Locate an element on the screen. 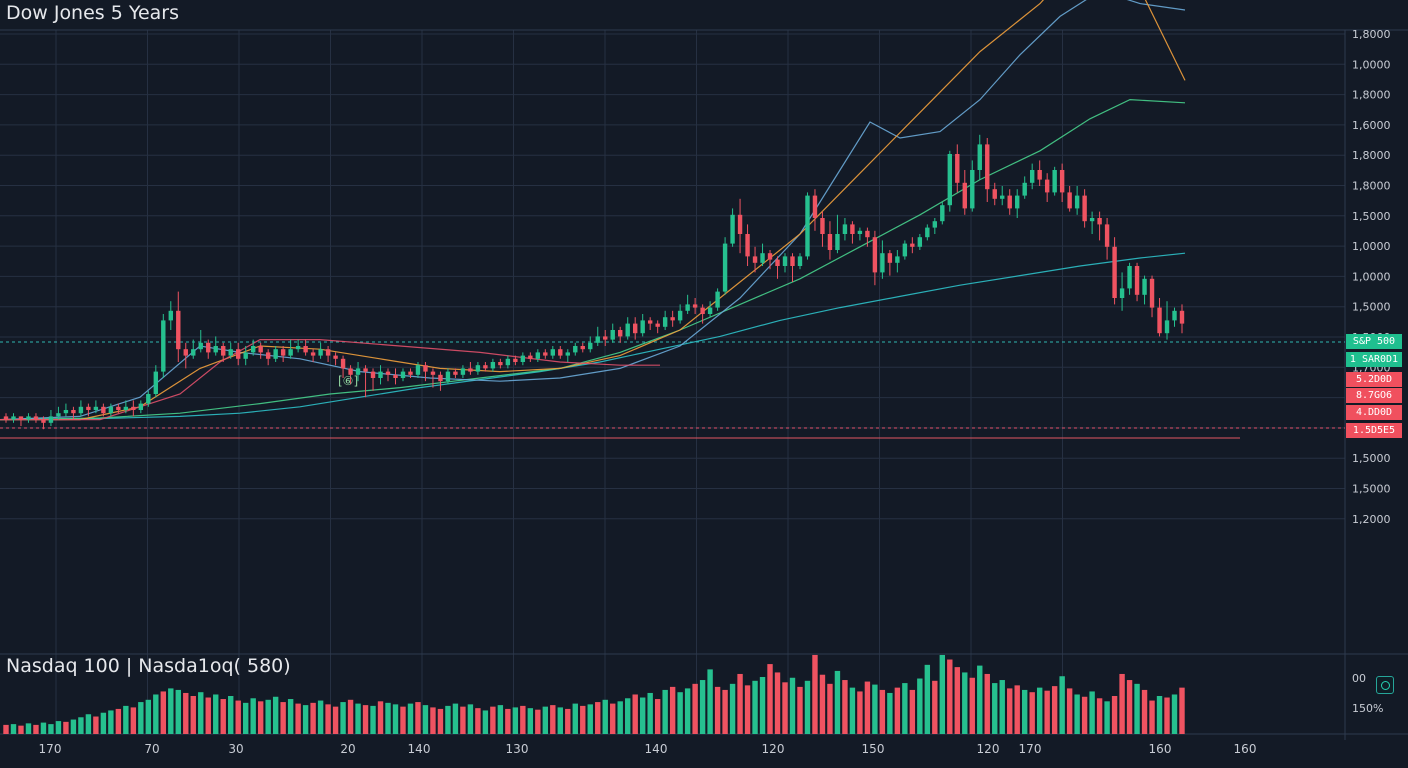  price-tick-label: 1,5000 is located at coordinates (1371, 216).